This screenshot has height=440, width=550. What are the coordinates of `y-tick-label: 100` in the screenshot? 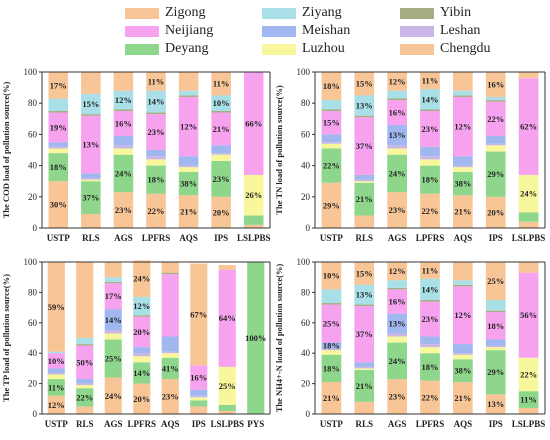 It's located at (31, 262).